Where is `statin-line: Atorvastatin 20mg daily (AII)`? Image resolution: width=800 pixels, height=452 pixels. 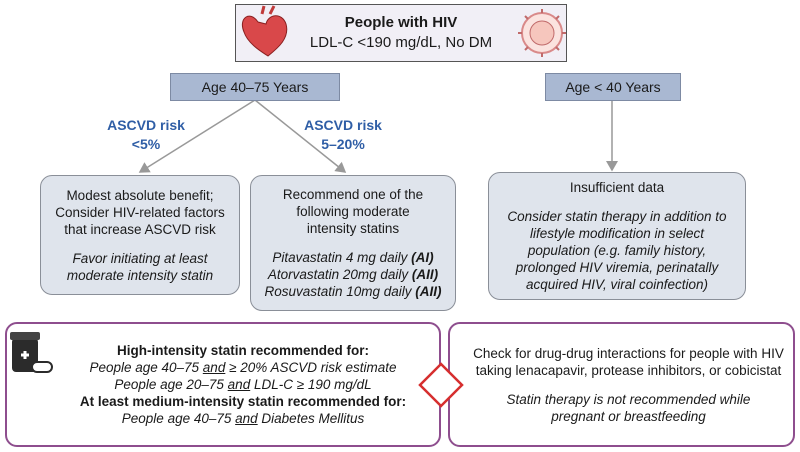
statin-line: Atorvastatin 20mg daily (AII) is located at coordinates (353, 274).